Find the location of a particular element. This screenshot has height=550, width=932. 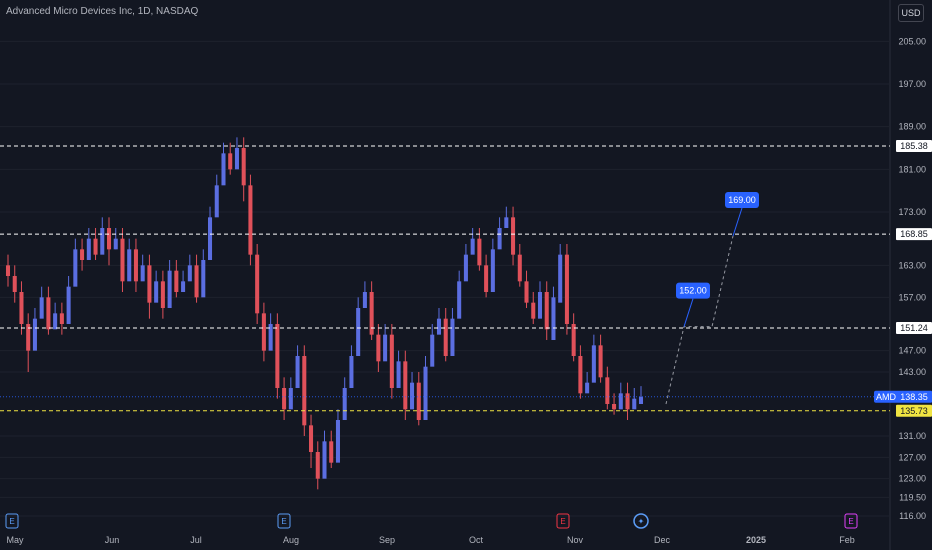

y-axis-tick-label: 189.00 is located at coordinates (912, 127).